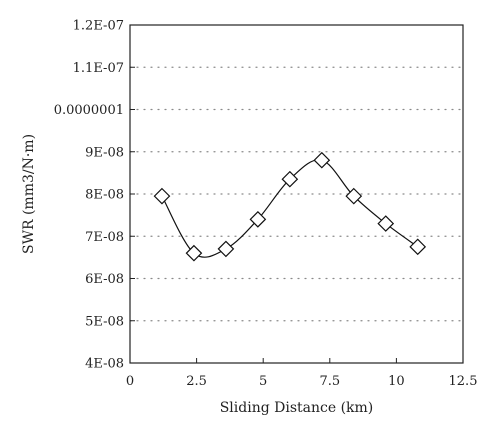  Describe the element at coordinates (104, 321) in the screenshot. I see `y-tick-label: 5E-08` at that location.